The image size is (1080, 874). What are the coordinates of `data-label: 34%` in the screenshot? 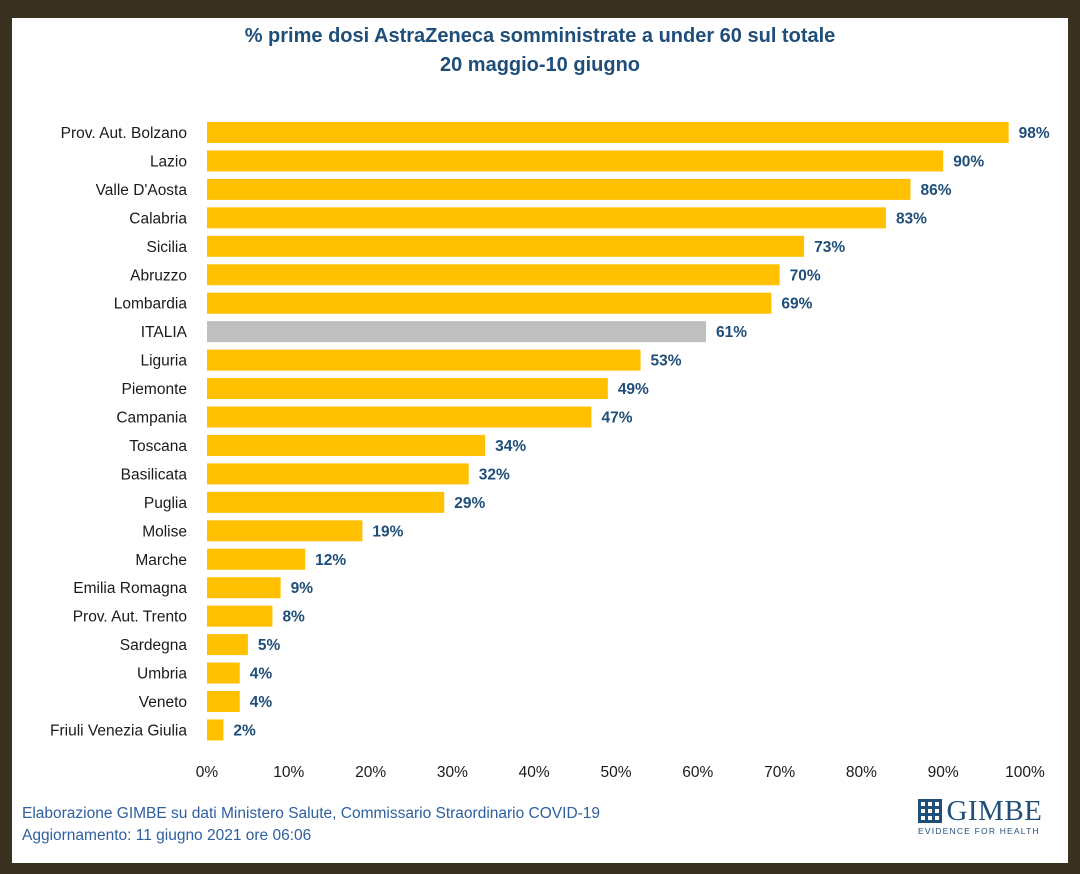 It's located at (510, 446).